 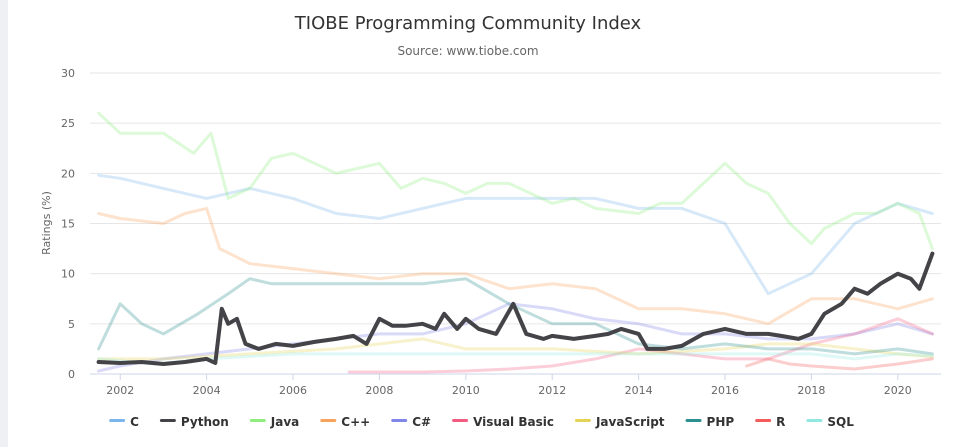 What do you see at coordinates (725, 390) in the screenshot?
I see `x-tick-label: 2016` at bounding box center [725, 390].